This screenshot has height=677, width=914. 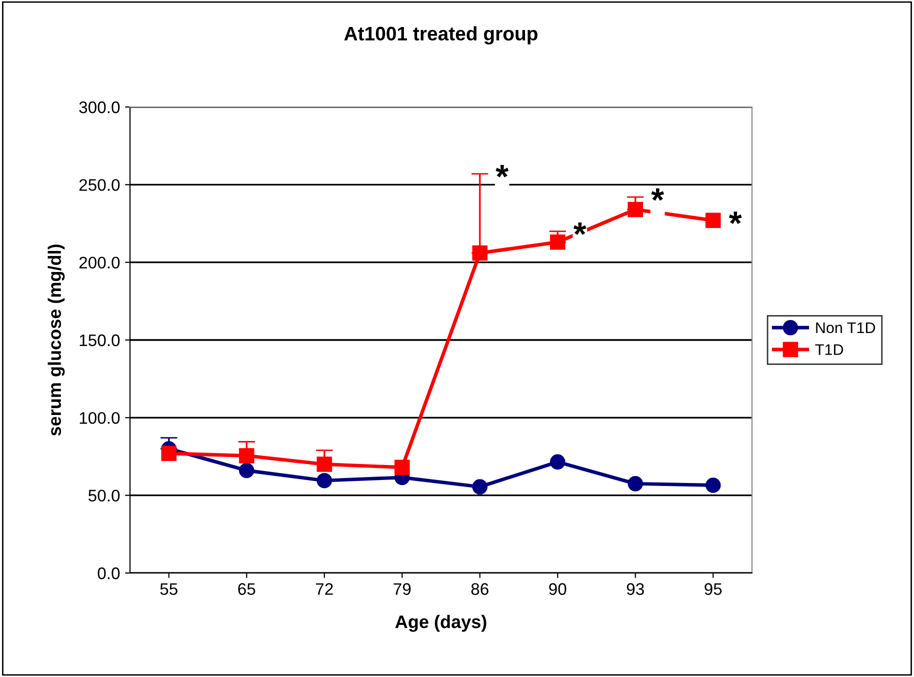 I want to click on y-tick-label: 200.0, so click(x=99, y=262).